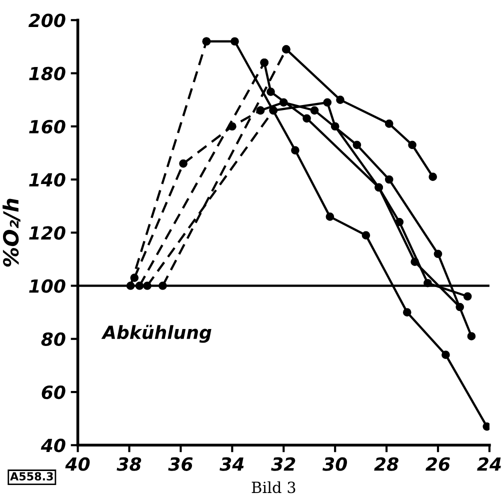 This screenshot has width=502, height=503. What do you see at coordinates (47, 73) in the screenshot?
I see `y-tick-label: 180` at bounding box center [47, 73].